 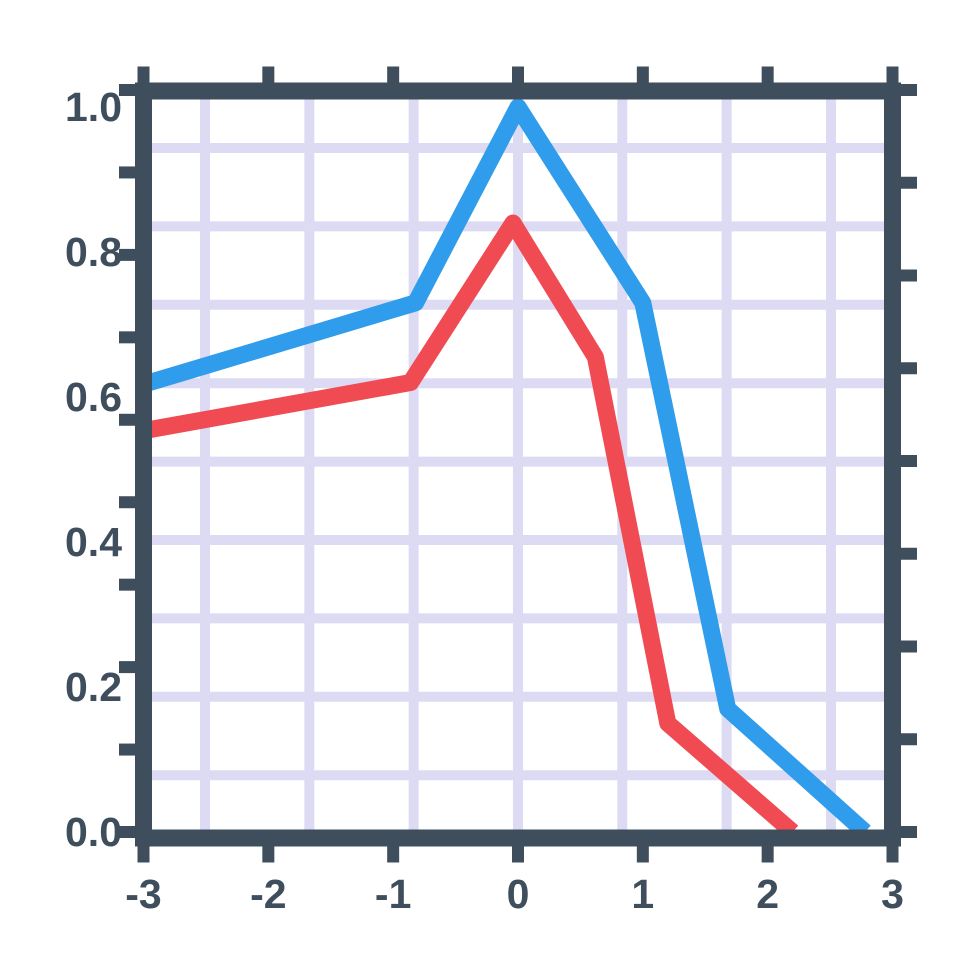 What do you see at coordinates (93, 687) in the screenshot?
I see `y-tick-label: 0.2` at bounding box center [93, 687].